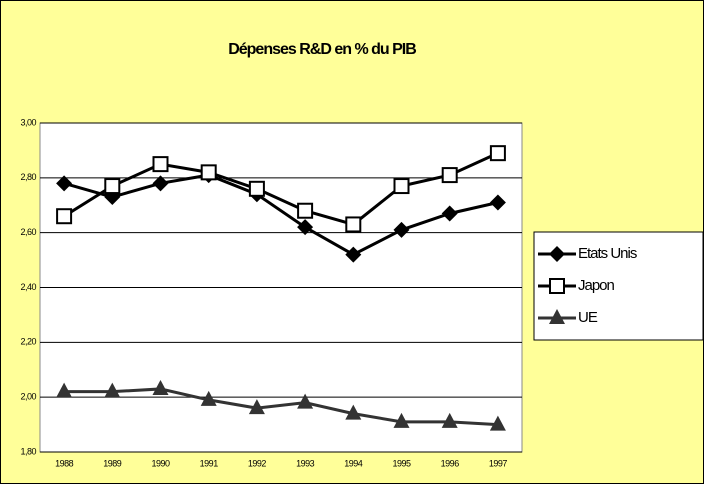  What do you see at coordinates (64, 463) in the screenshot?
I see `x-tick-label: 1988` at bounding box center [64, 463].